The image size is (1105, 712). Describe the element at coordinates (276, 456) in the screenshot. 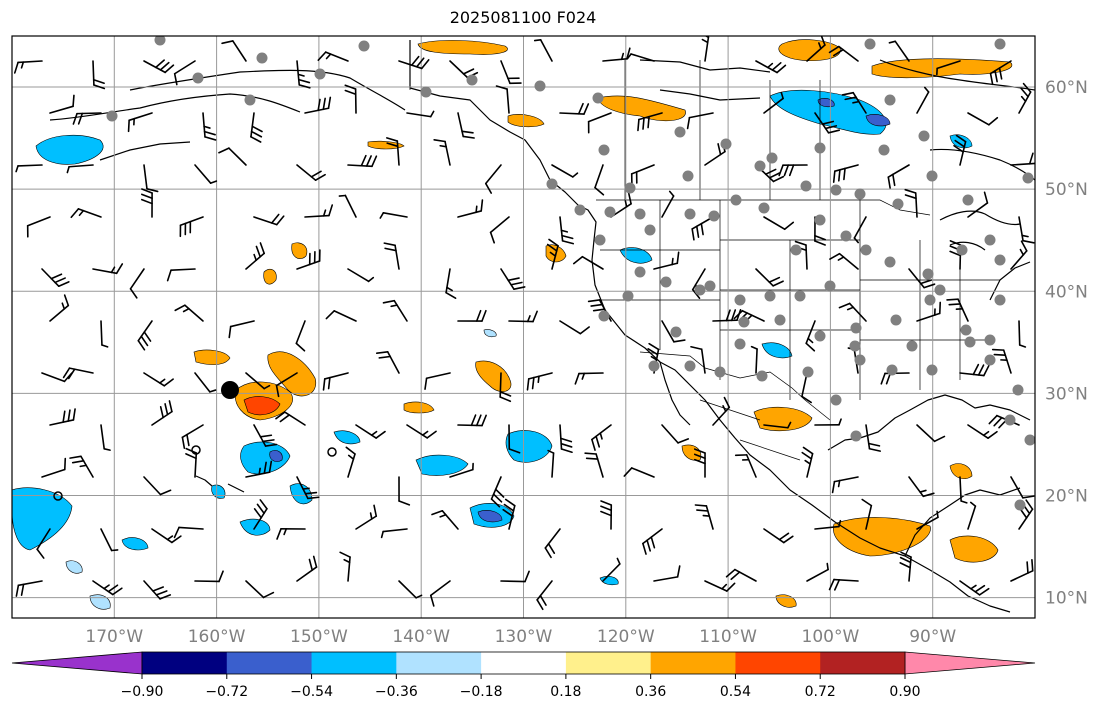

I see `strong-negative-anomaly-area` at that location.